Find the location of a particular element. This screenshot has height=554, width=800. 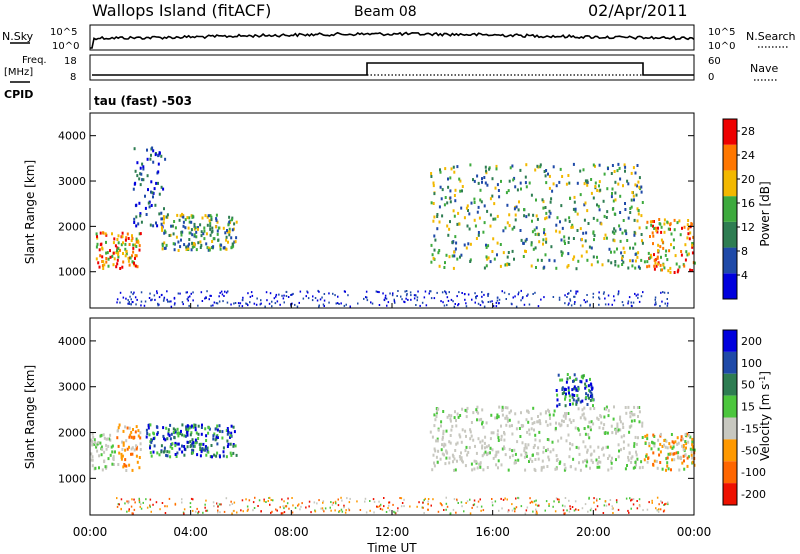

velocity-colorbar-tick-label: 100 is located at coordinates (751, 363).